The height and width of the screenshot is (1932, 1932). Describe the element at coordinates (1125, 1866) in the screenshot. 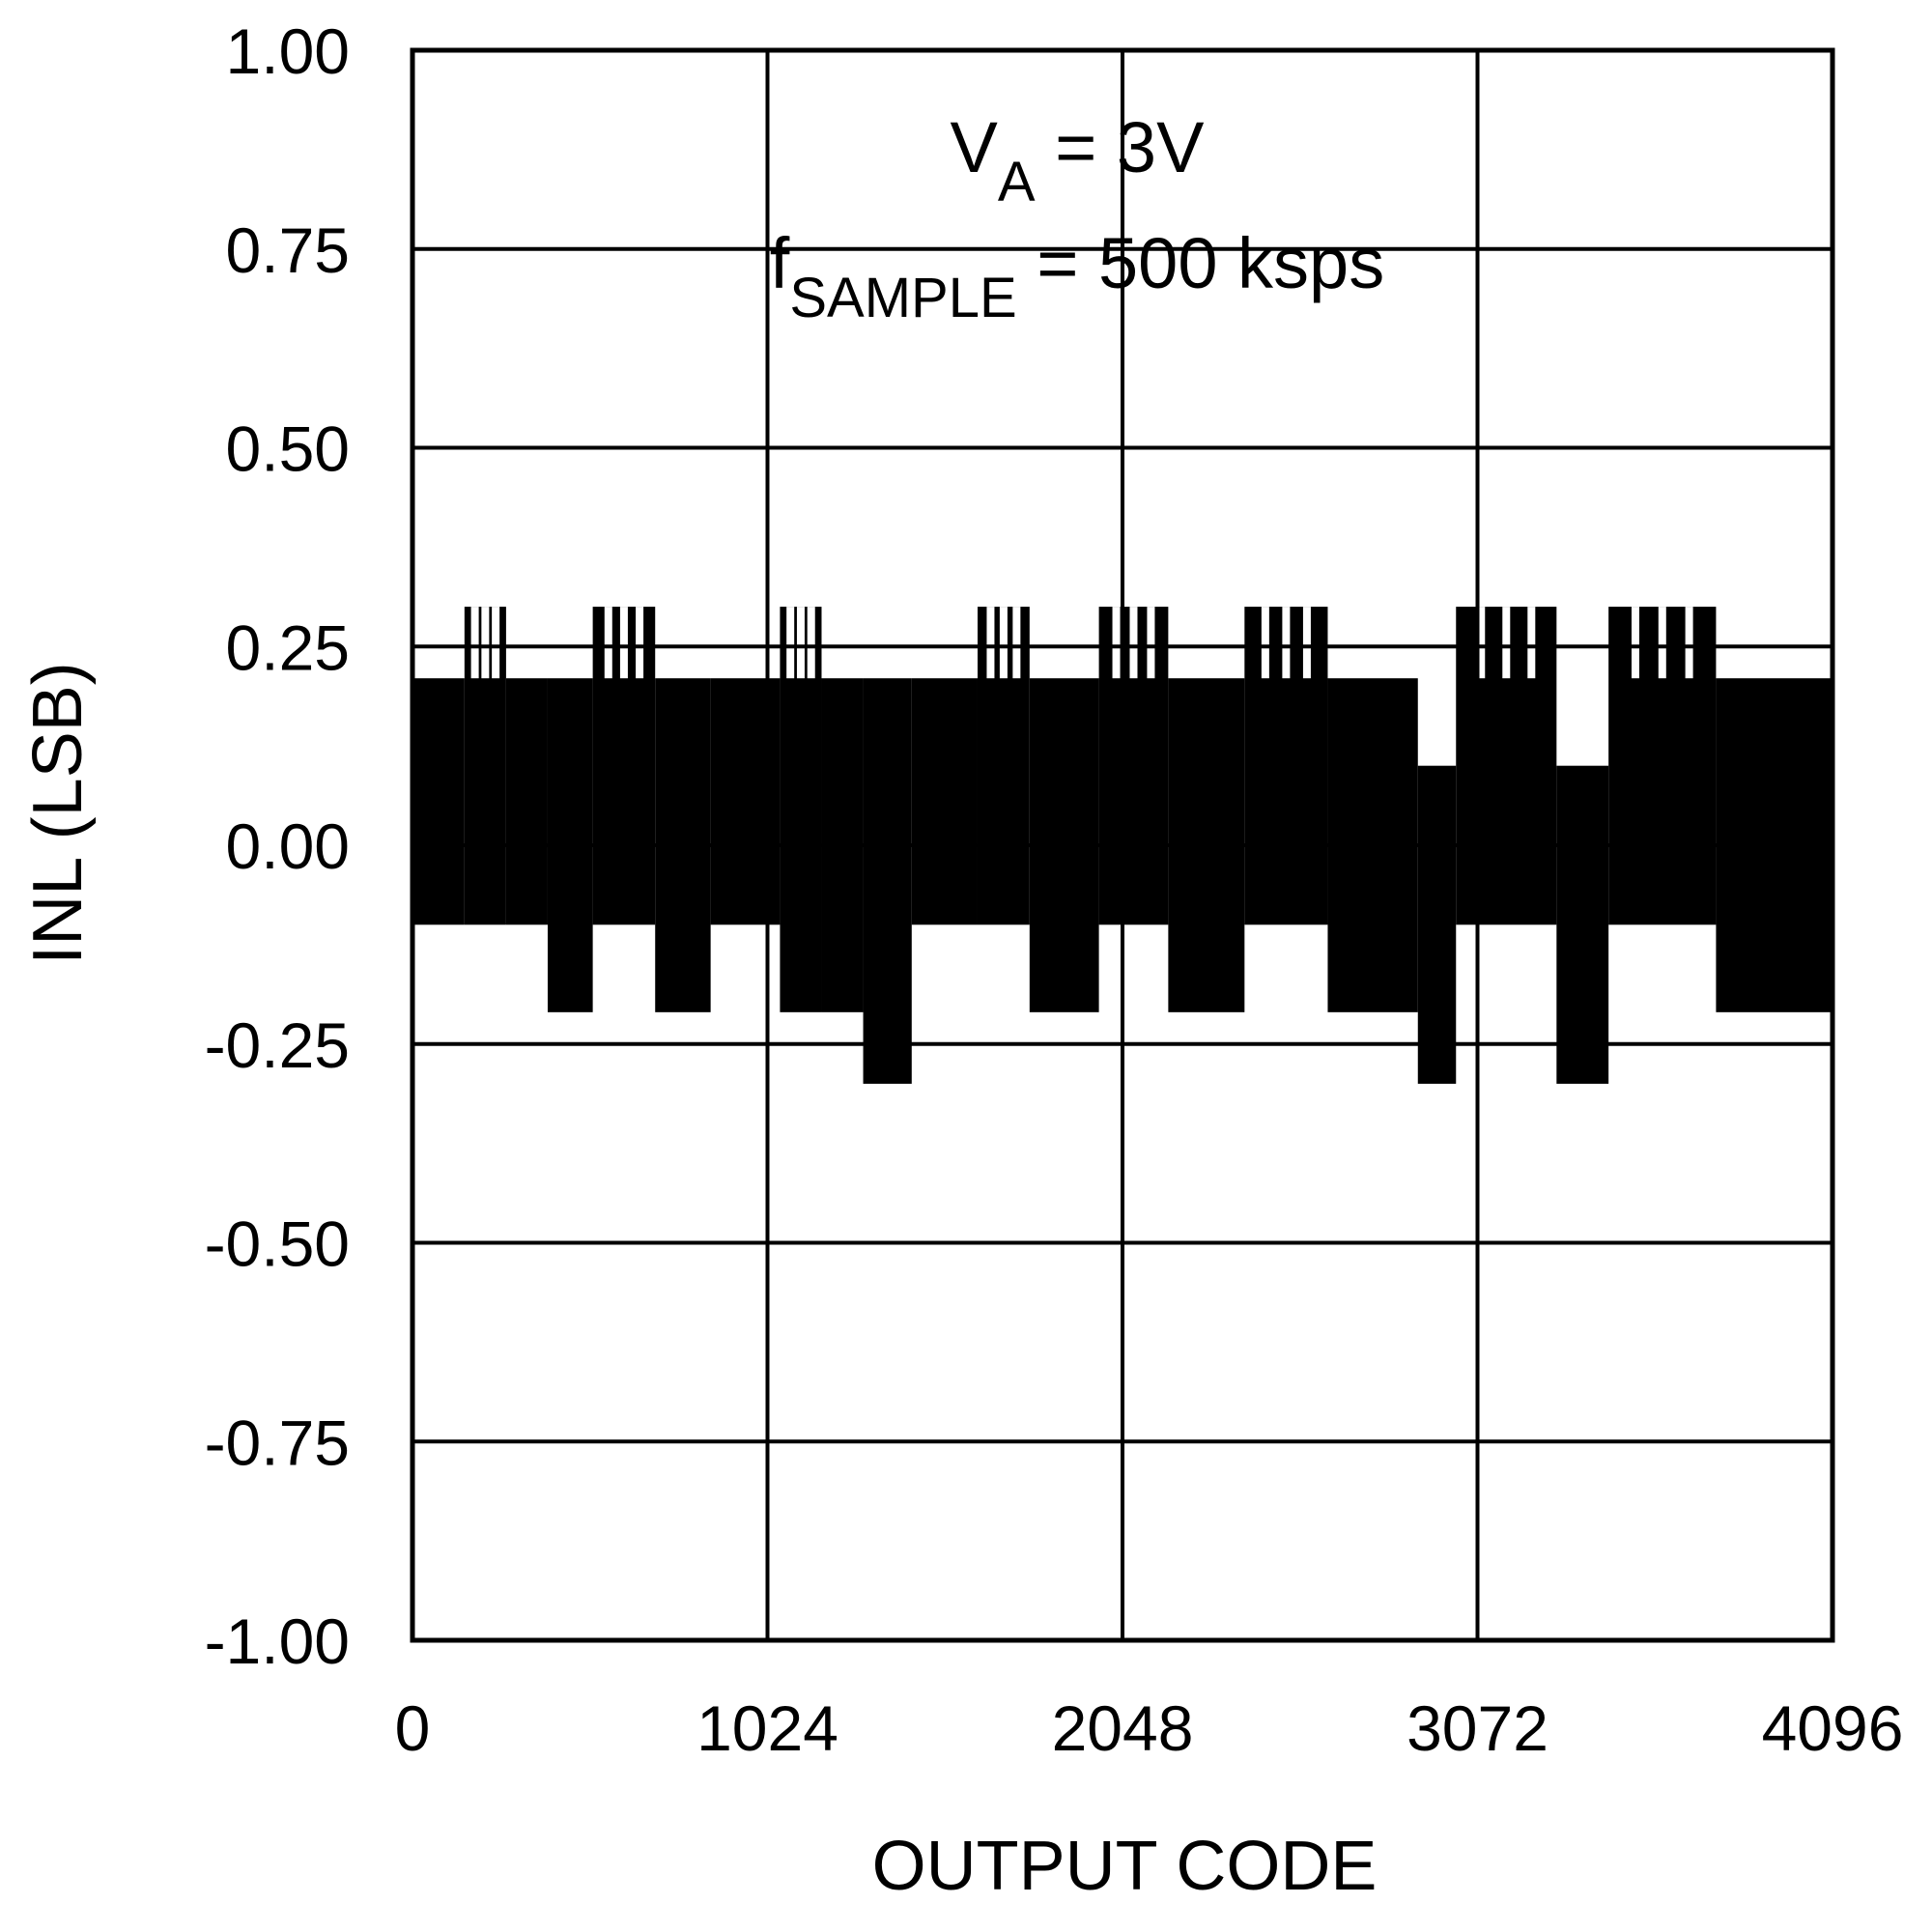

I see `x-axis-label: OUTPUT CODE` at that location.